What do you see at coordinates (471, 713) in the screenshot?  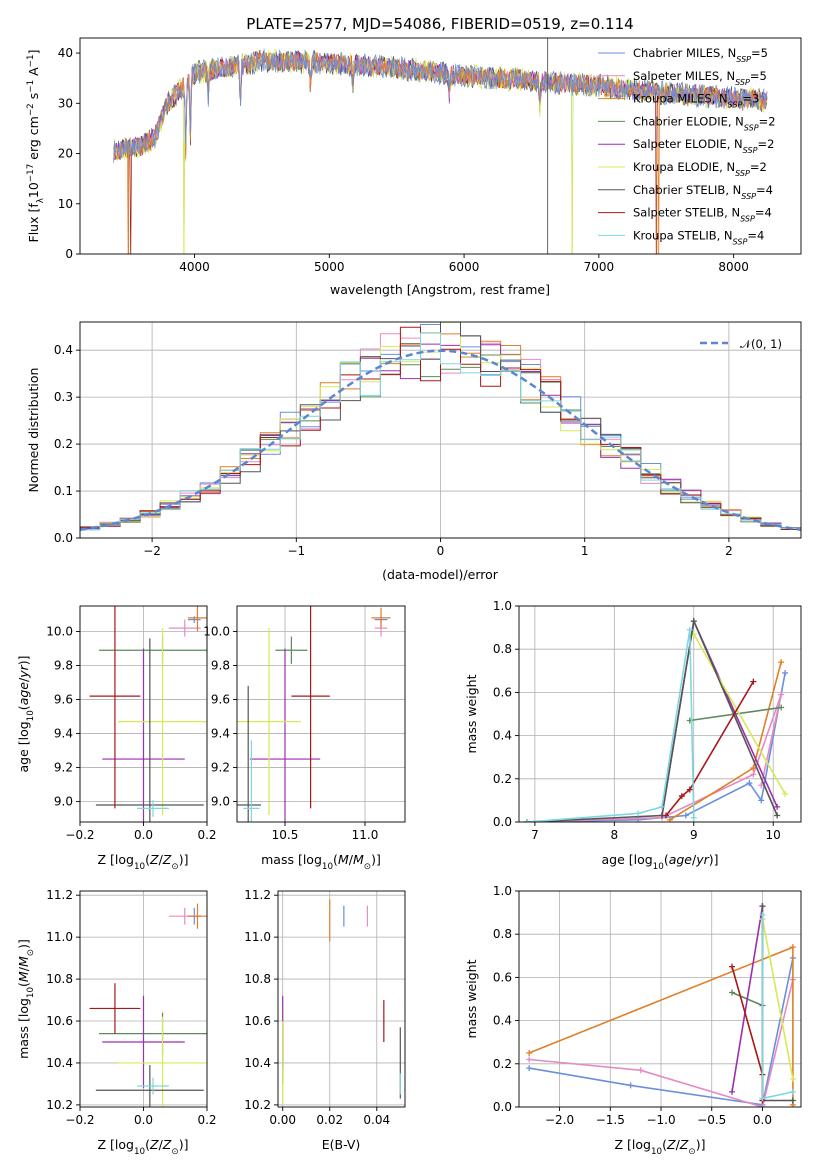 I see `age-weight-ylabel: mass weight` at bounding box center [471, 713].